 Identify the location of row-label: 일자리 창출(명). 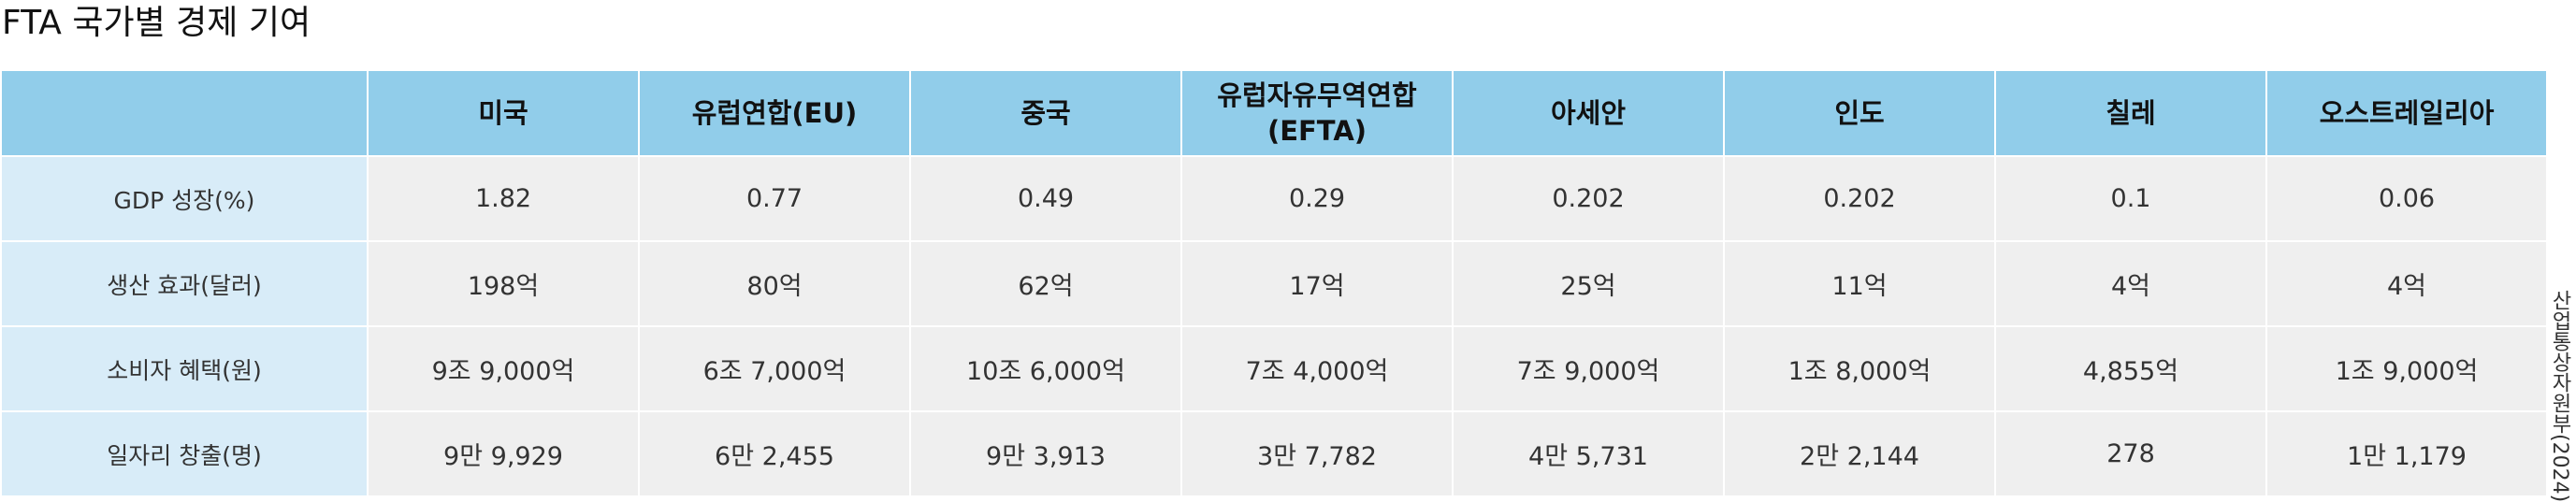
(184, 453).